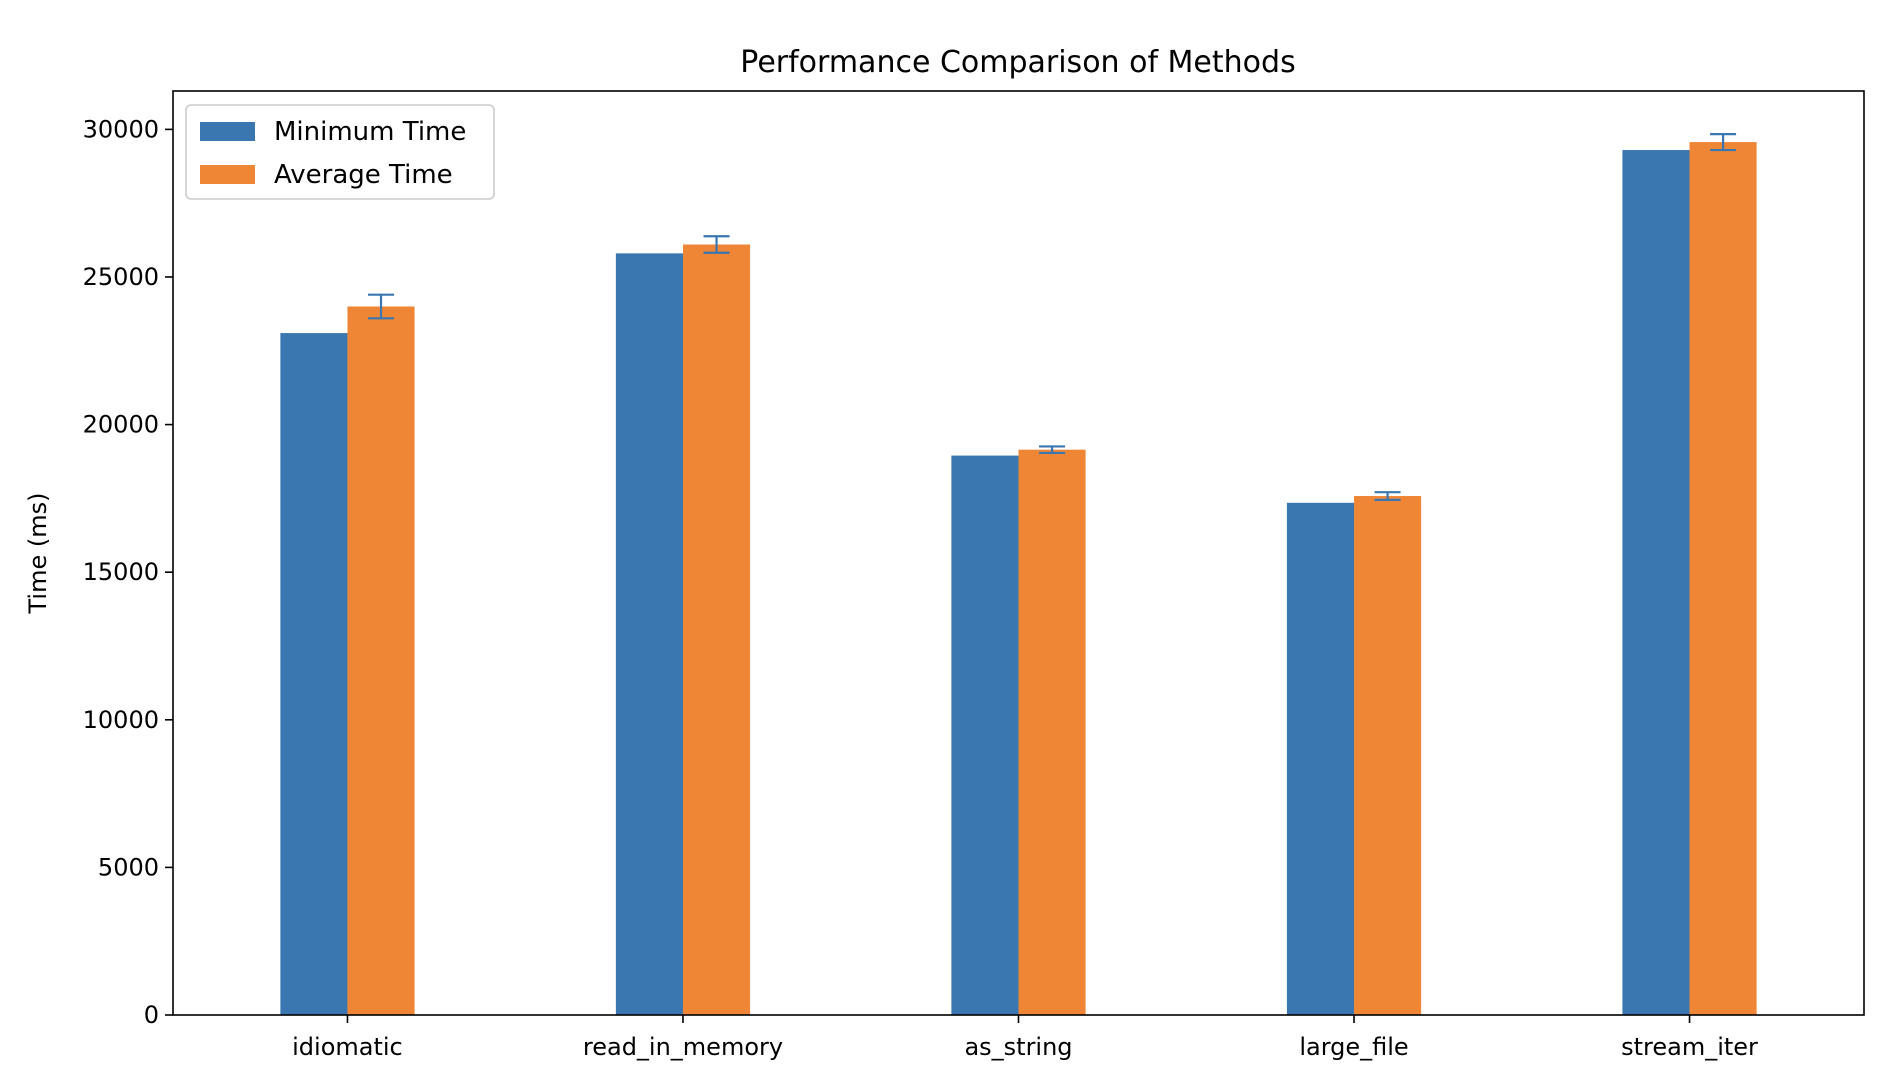 This screenshot has height=1090, width=1888. Describe the element at coordinates (1052, 732) in the screenshot. I see `bar-average-time-as_string` at that location.